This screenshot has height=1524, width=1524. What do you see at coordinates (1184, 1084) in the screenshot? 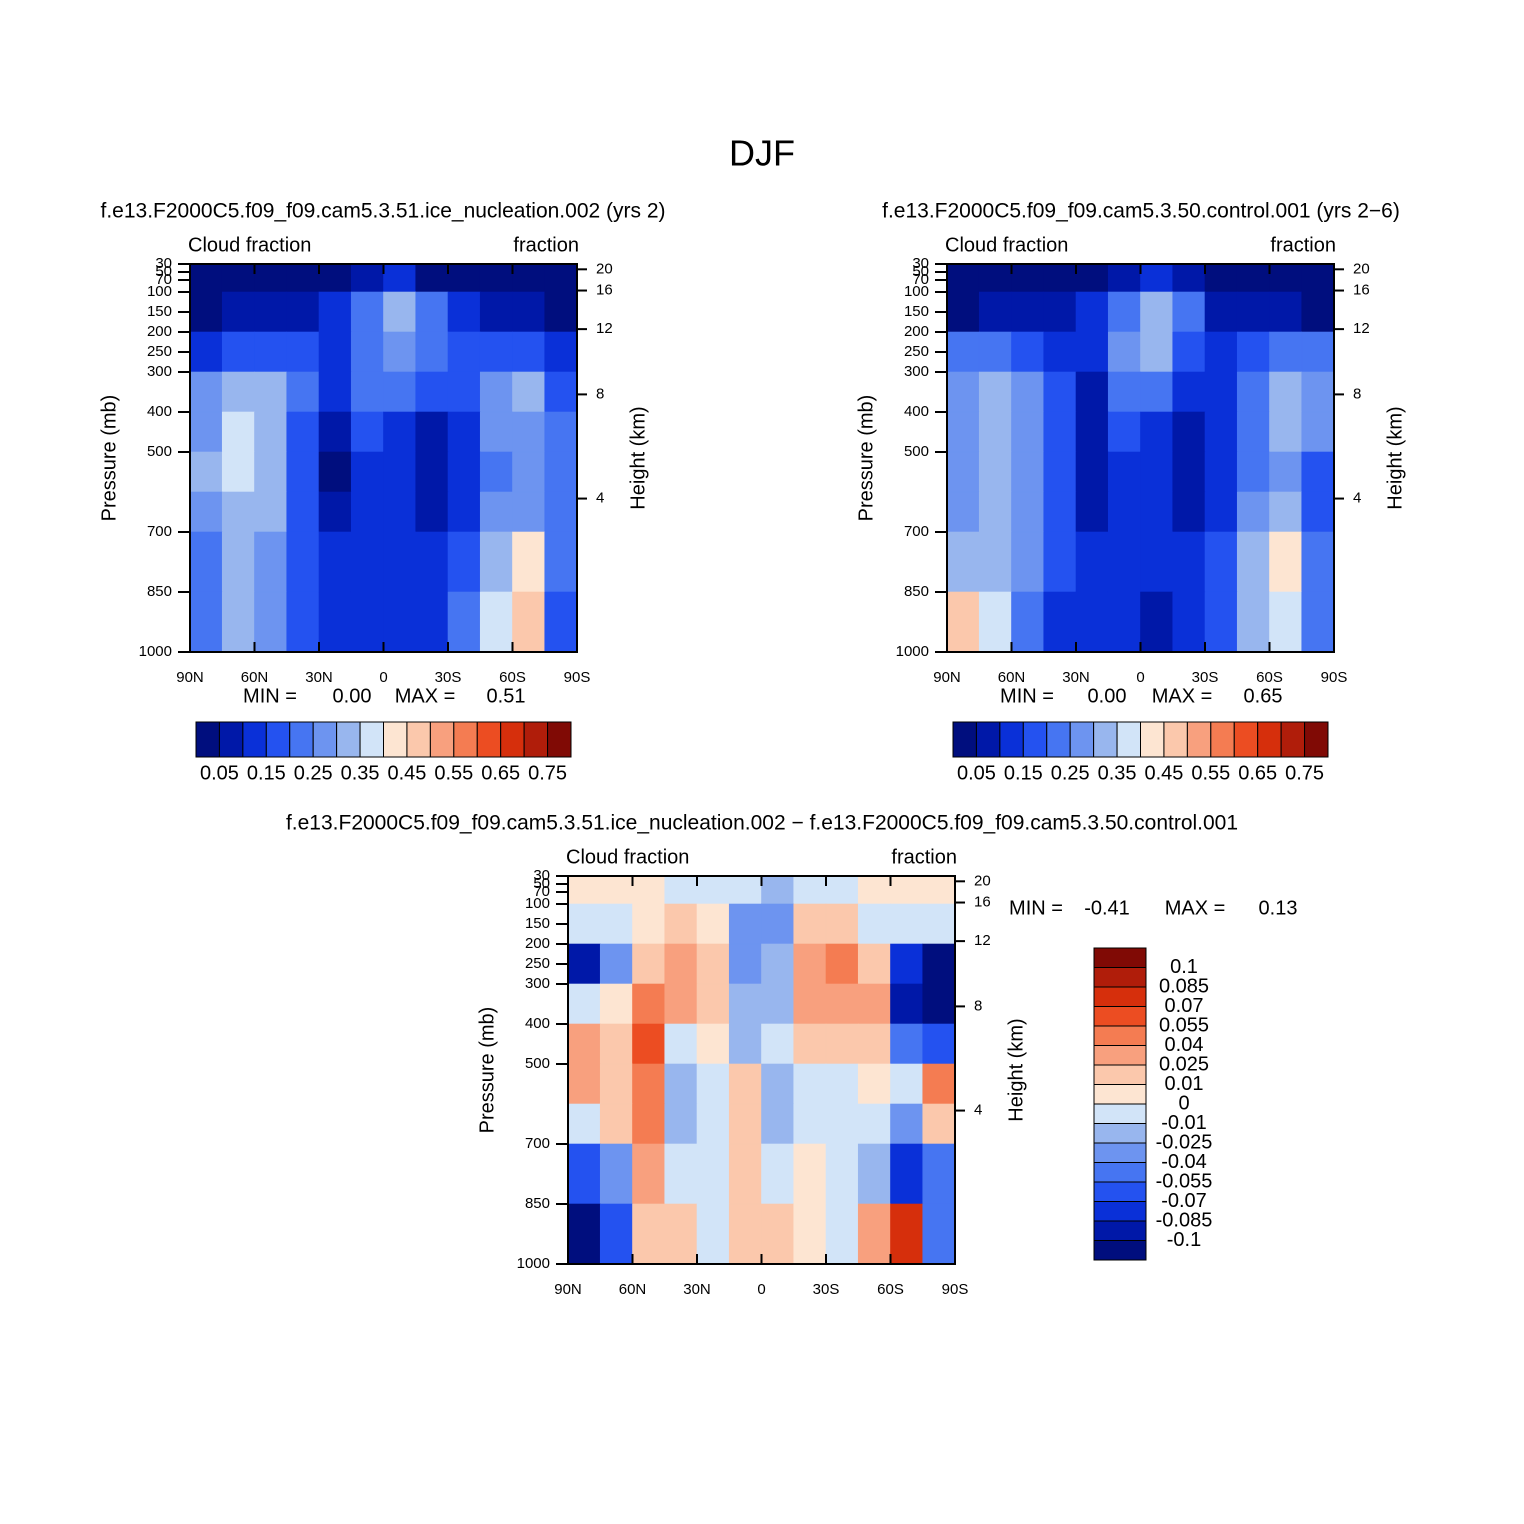
I see `colorbar-label: 0.01` at bounding box center [1184, 1084].